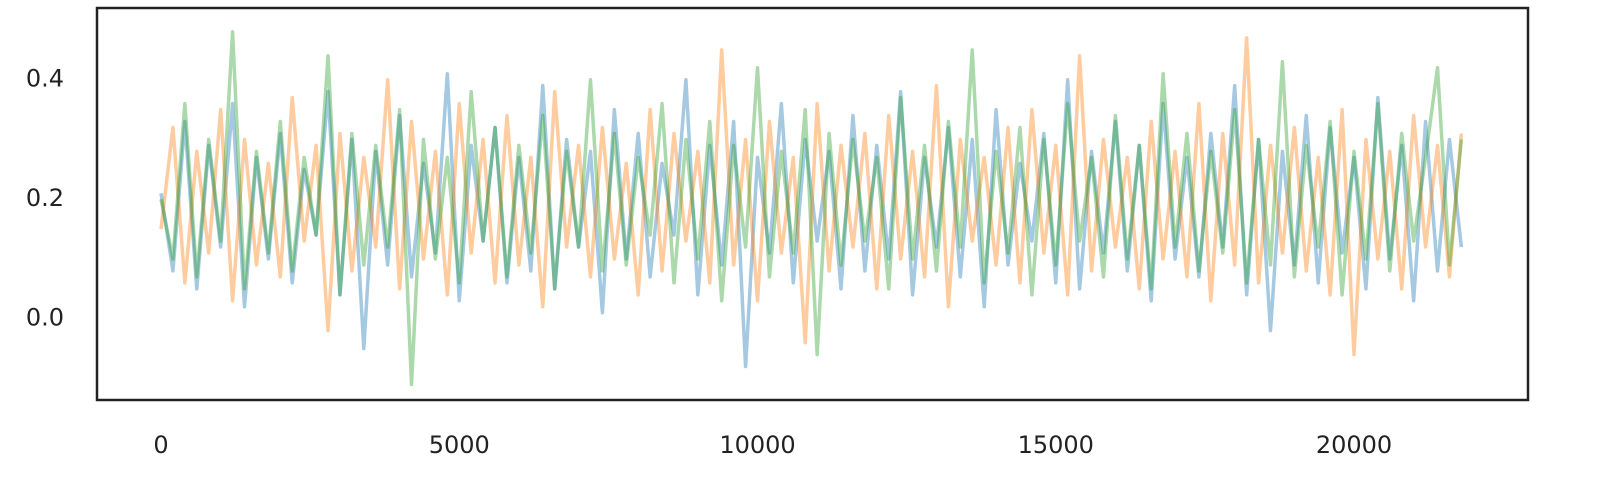 The image size is (1600, 479). Describe the element at coordinates (459, 445) in the screenshot. I see `x-tick-label: 5000` at that location.